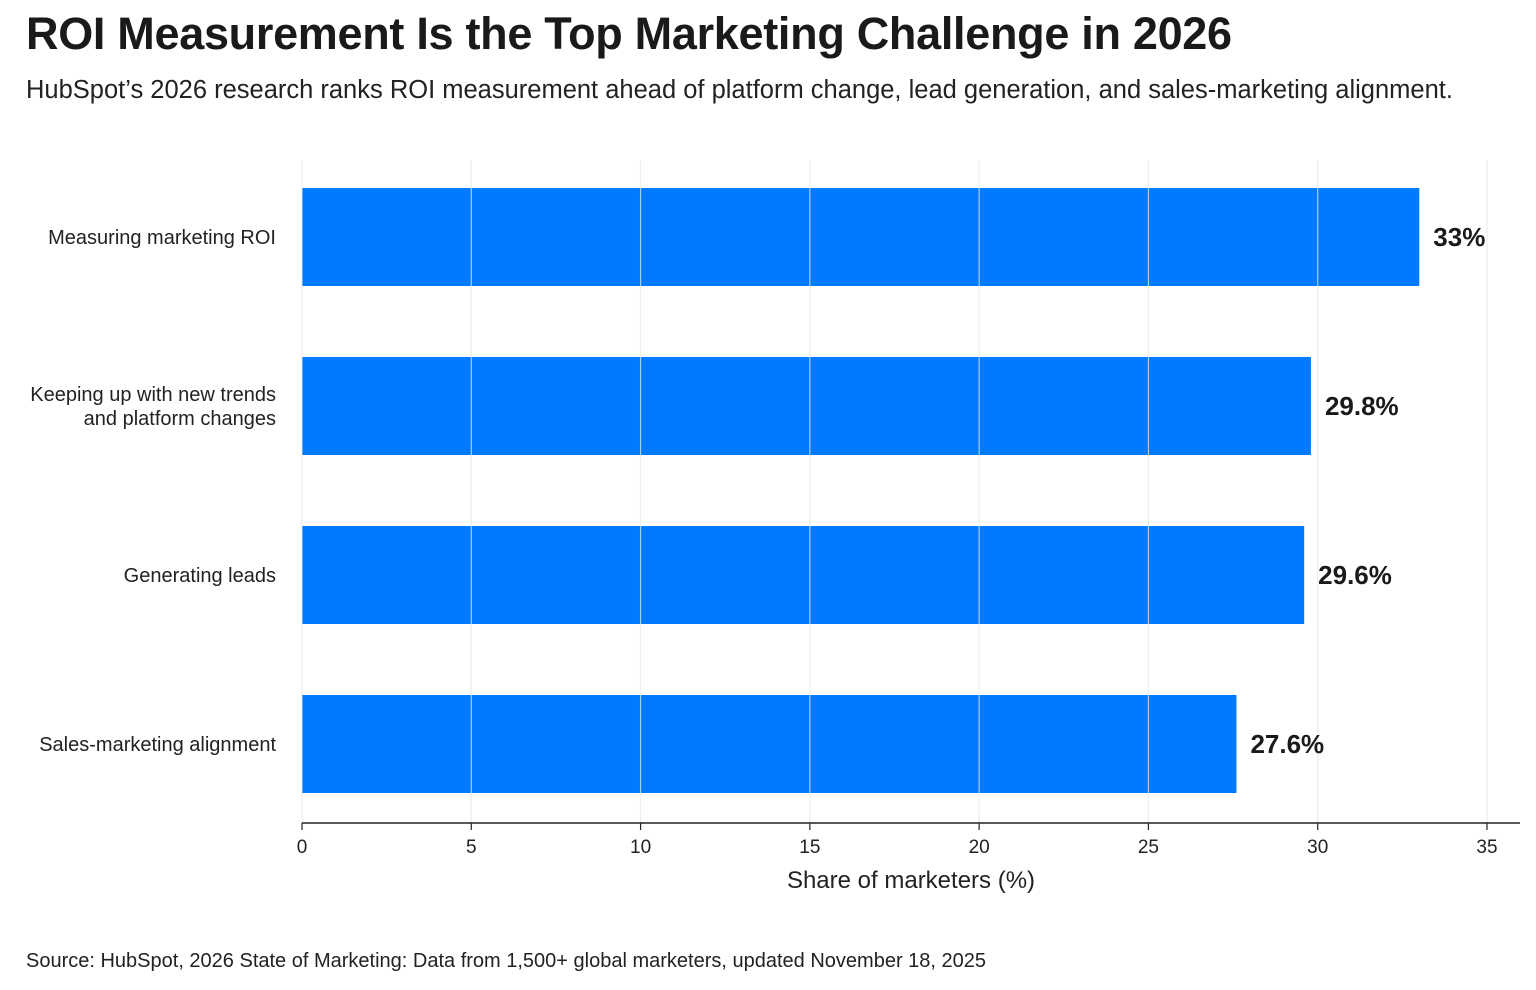 Image resolution: width=1536 pixels, height=990 pixels. I want to click on x-tick-label: 15, so click(809, 847).